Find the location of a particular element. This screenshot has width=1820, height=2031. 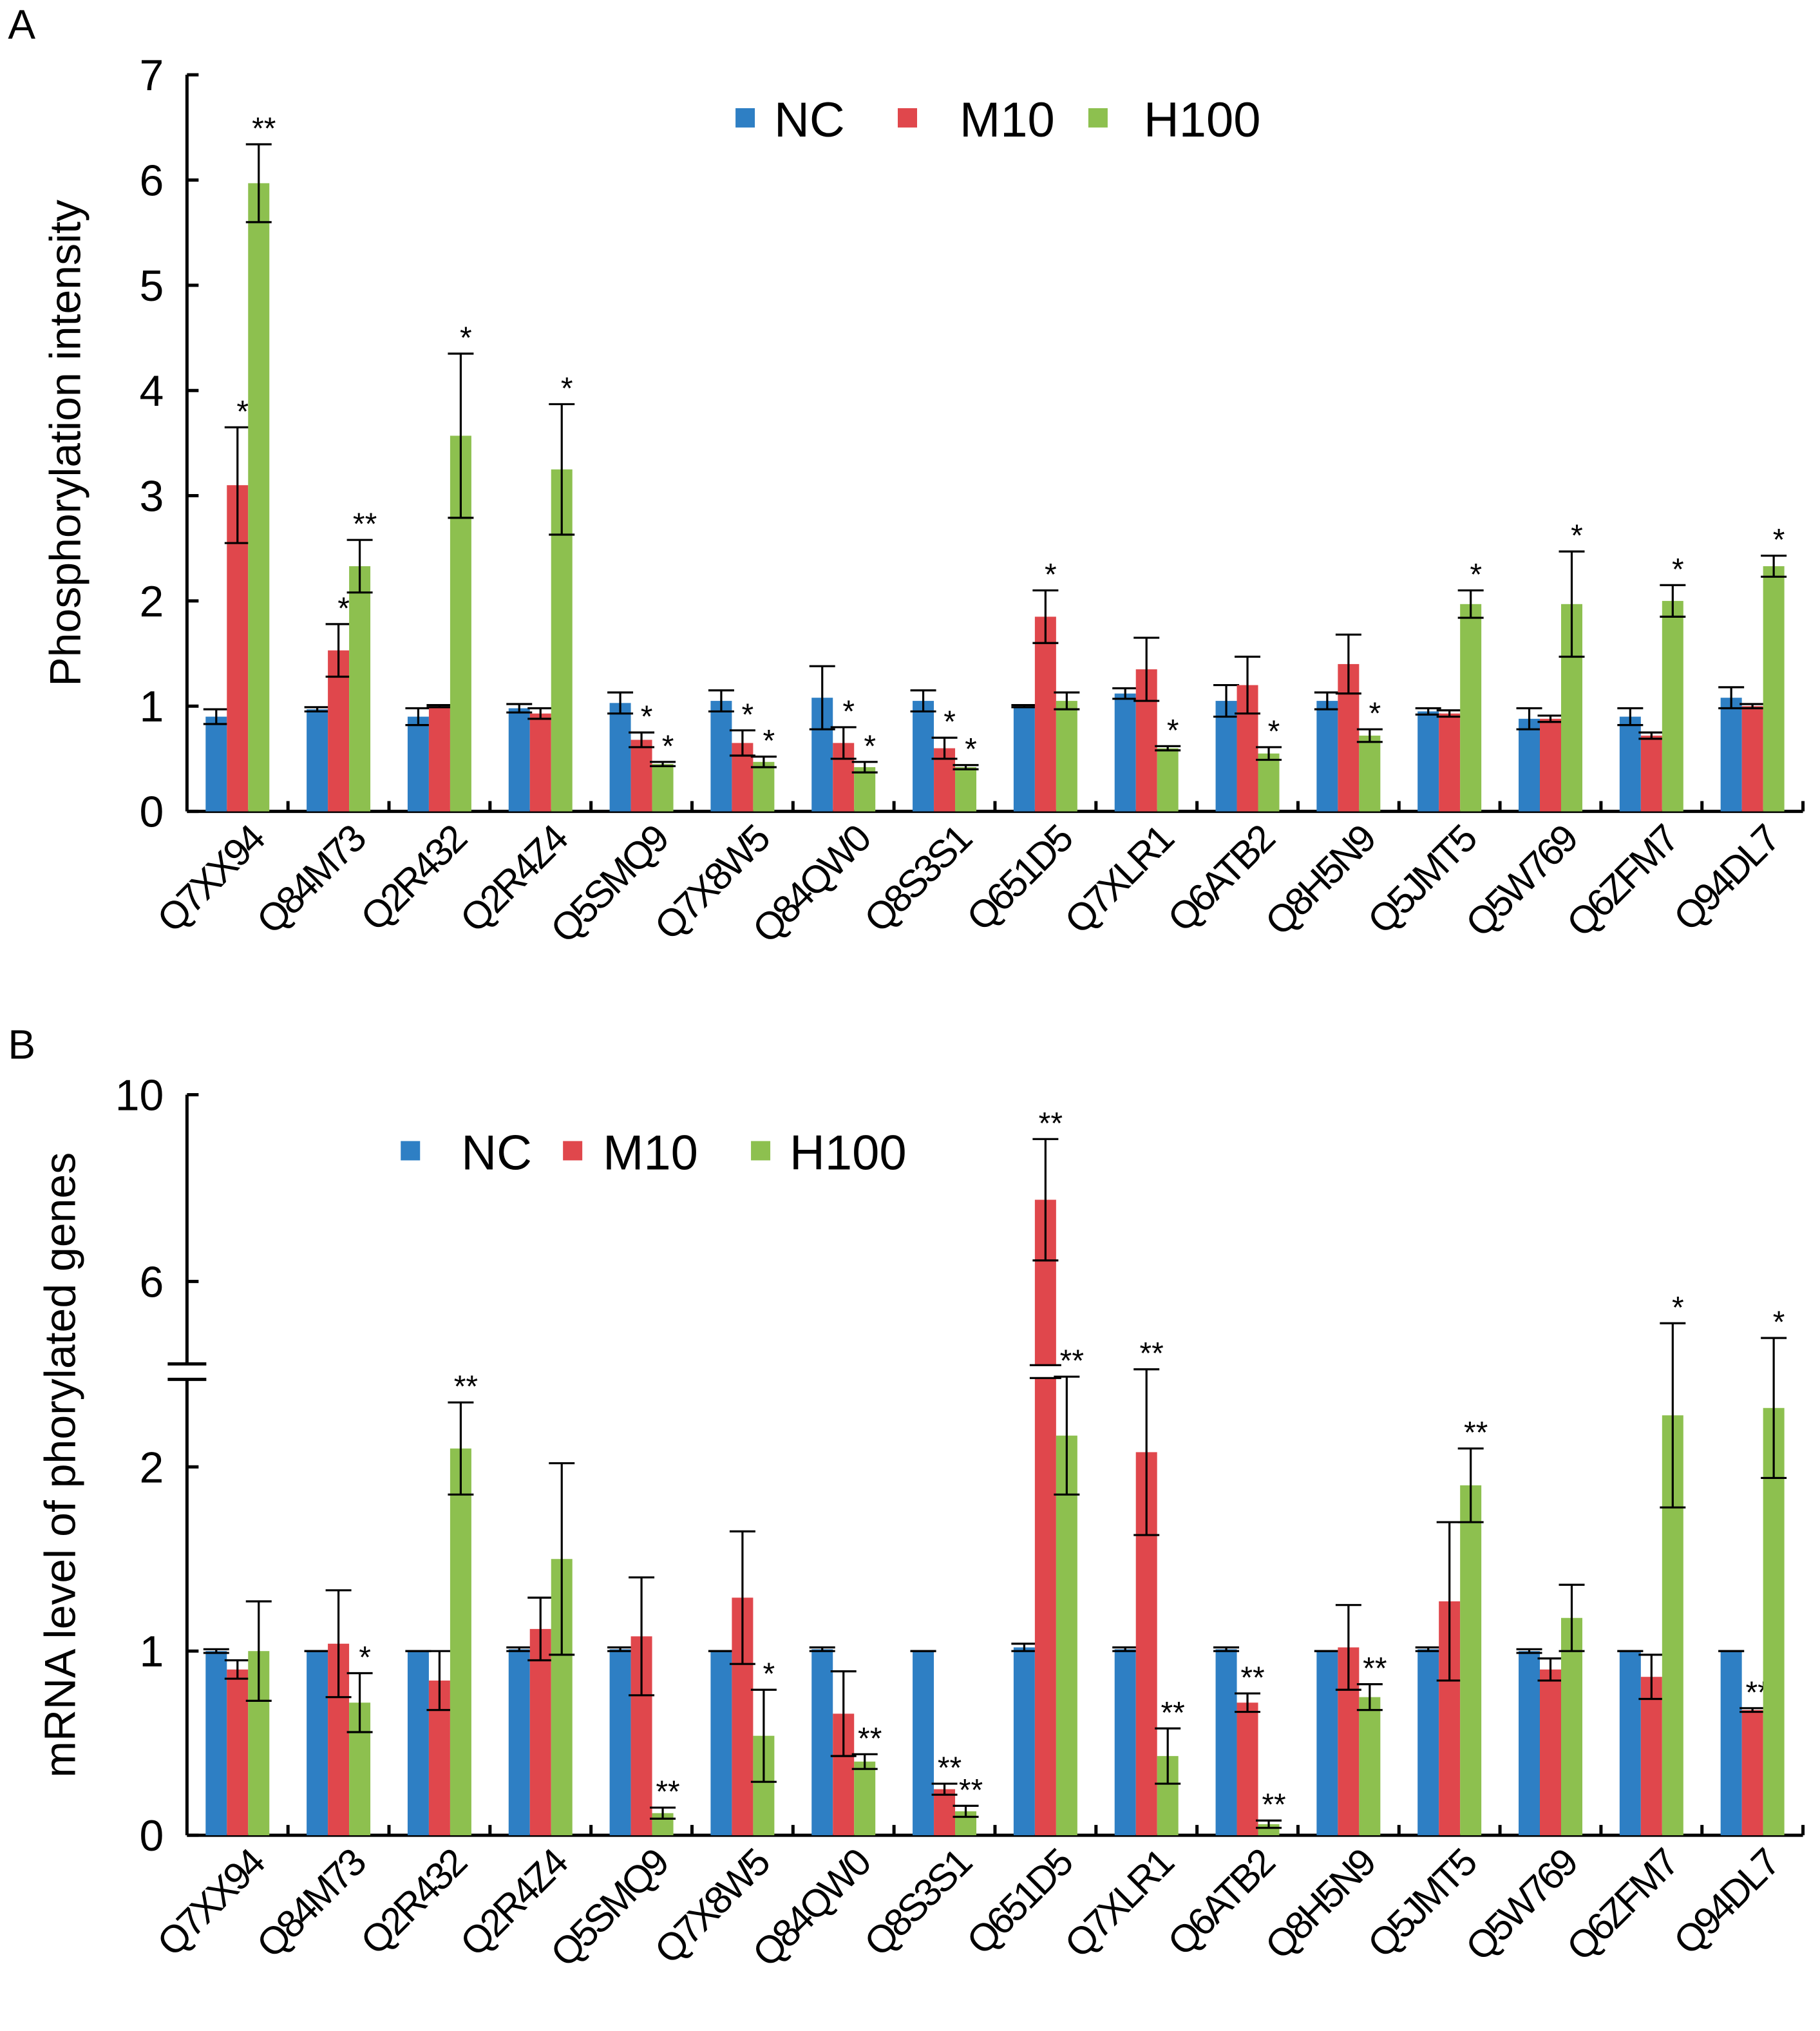

y-tick-label: 0 is located at coordinates (152, 812).